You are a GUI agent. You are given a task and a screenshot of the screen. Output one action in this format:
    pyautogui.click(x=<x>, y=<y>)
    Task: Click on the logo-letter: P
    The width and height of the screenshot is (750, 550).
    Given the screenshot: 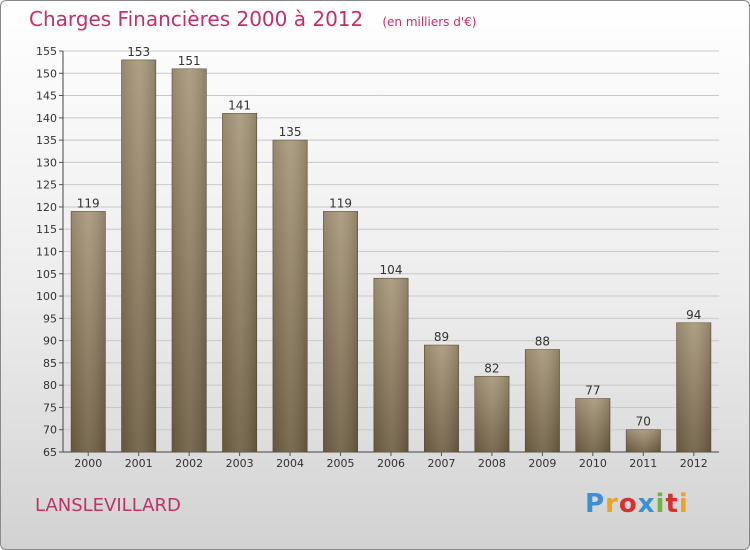 What is the action you would take?
    pyautogui.click(x=595, y=504)
    